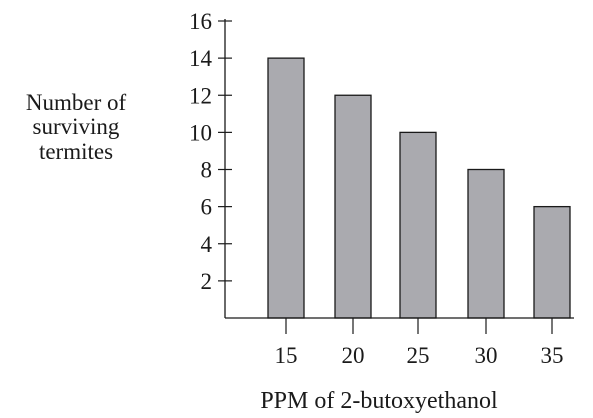 This screenshot has height=418, width=593. What do you see at coordinates (200, 95) in the screenshot?
I see `y-tick-label-12: 12` at bounding box center [200, 95].